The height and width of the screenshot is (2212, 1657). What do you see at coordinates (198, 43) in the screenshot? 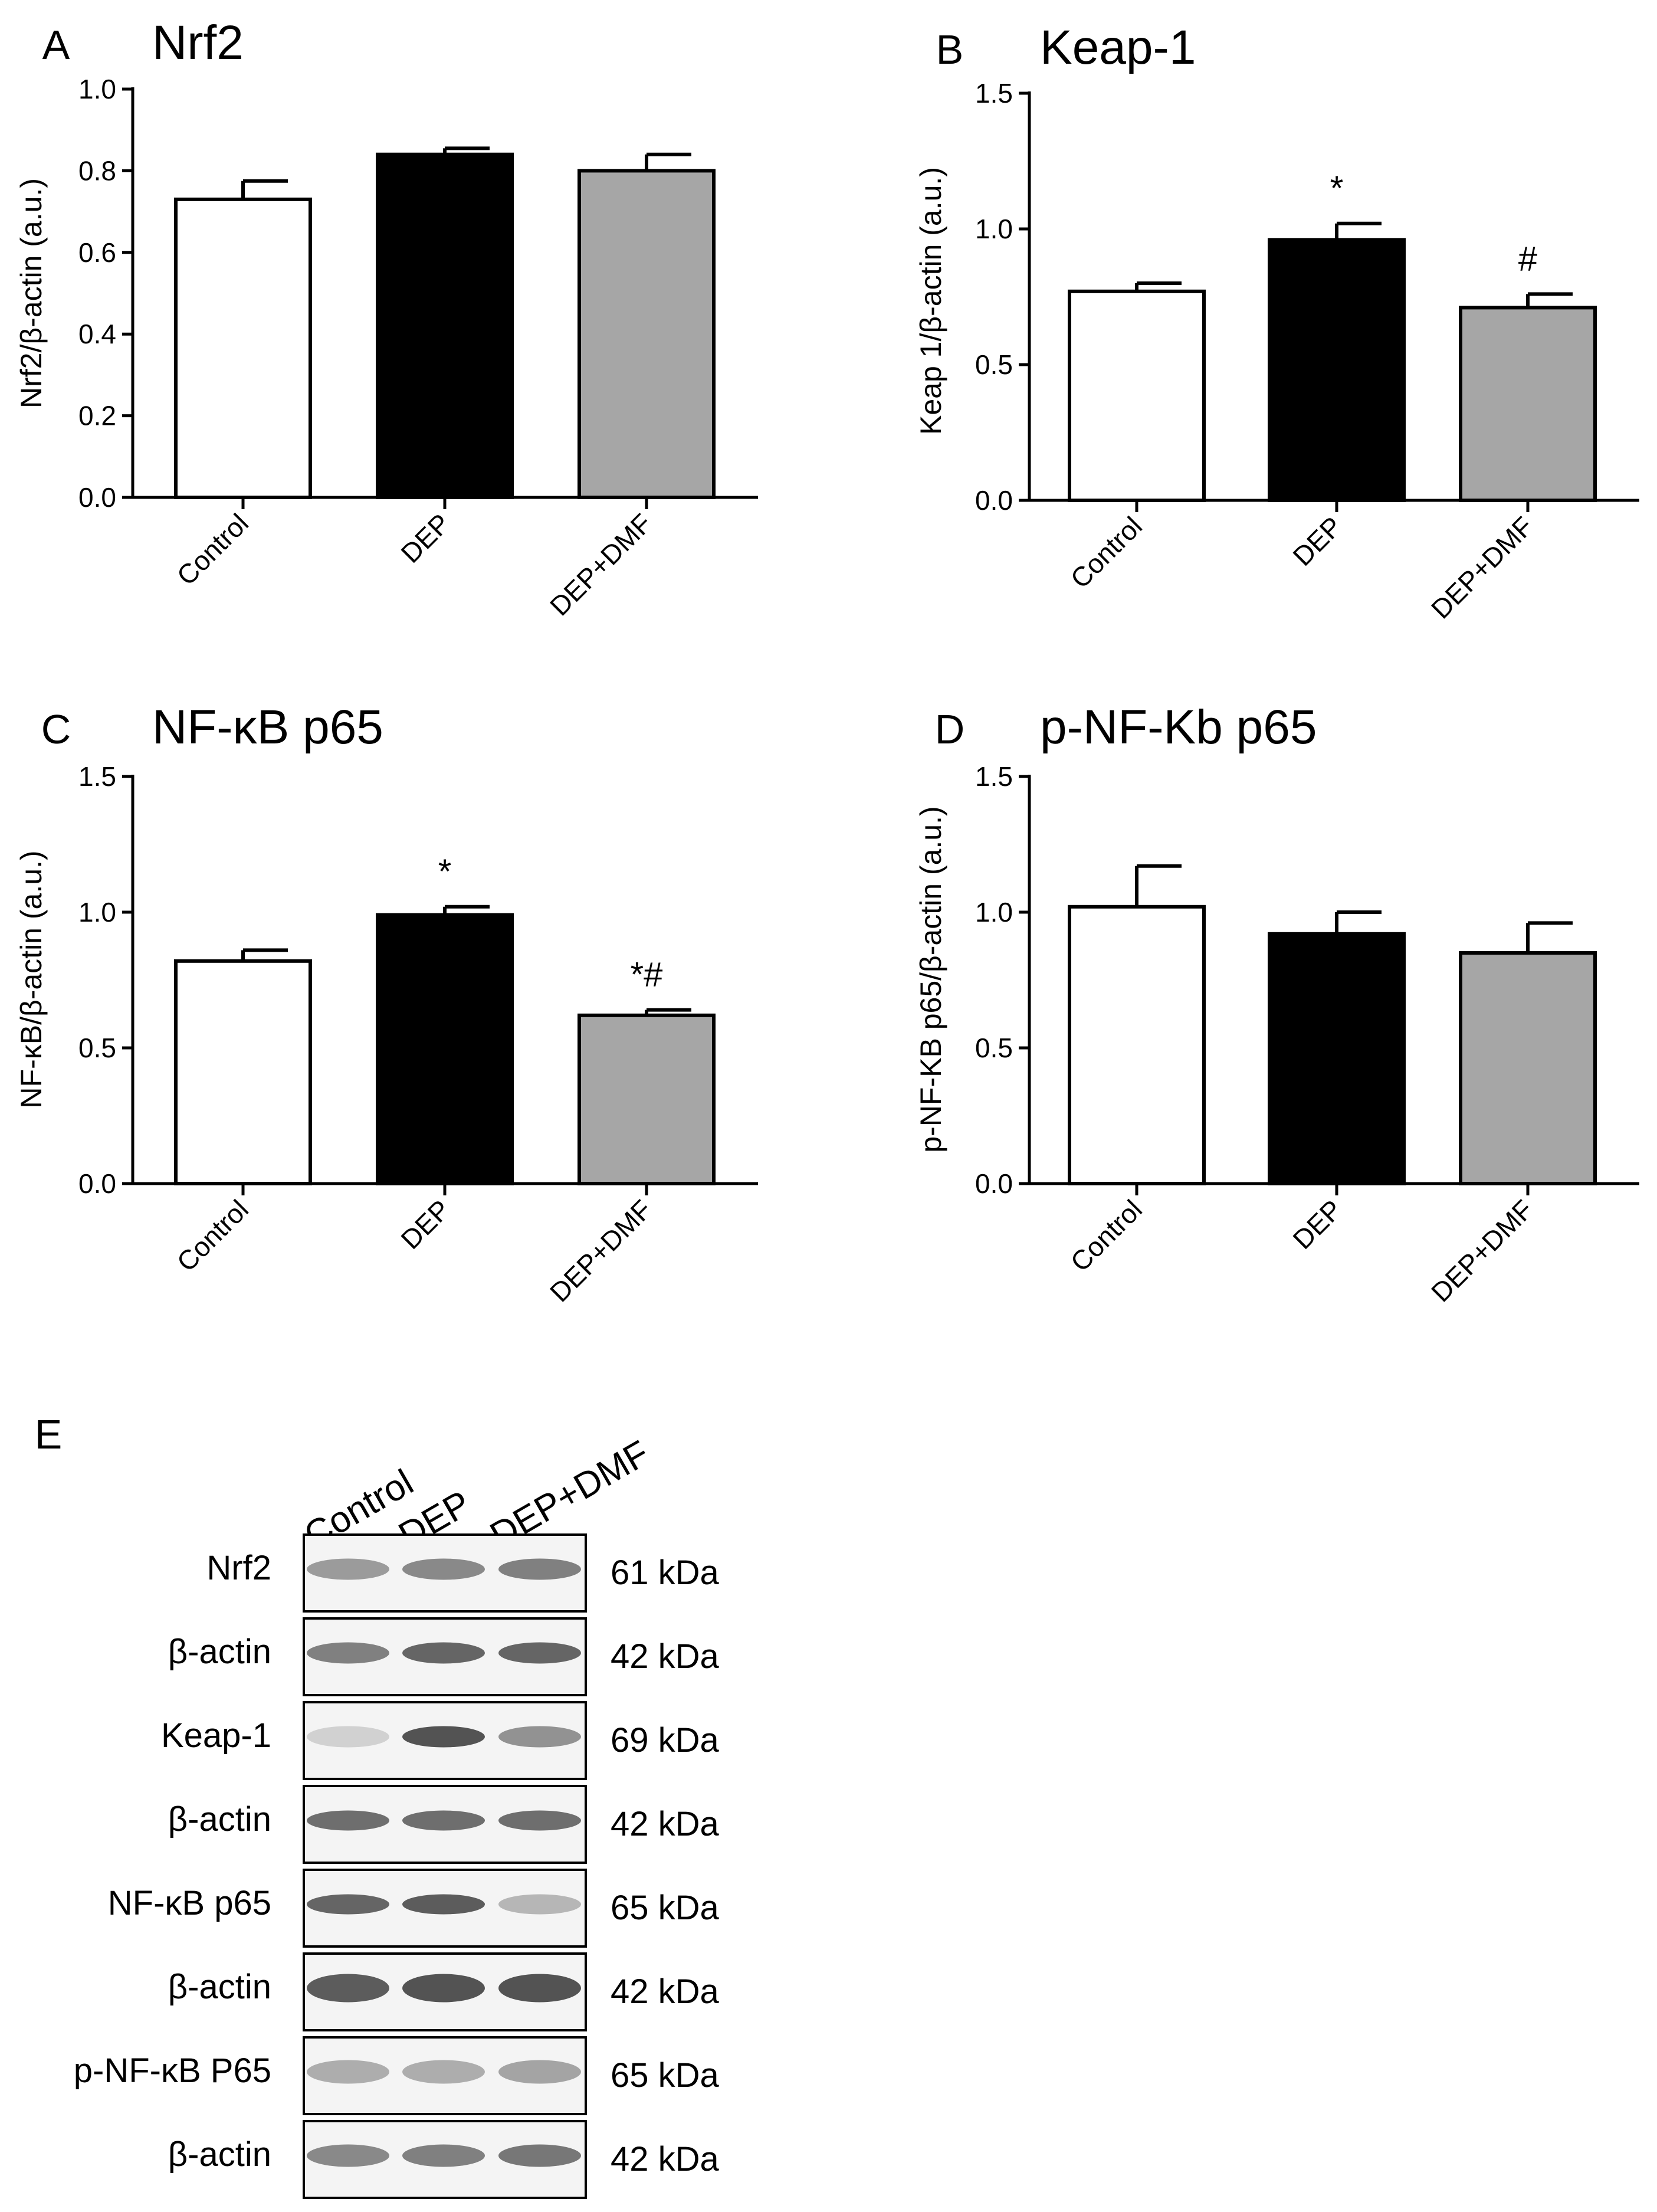
I see `chart-title: Nrf2` at bounding box center [198, 43].